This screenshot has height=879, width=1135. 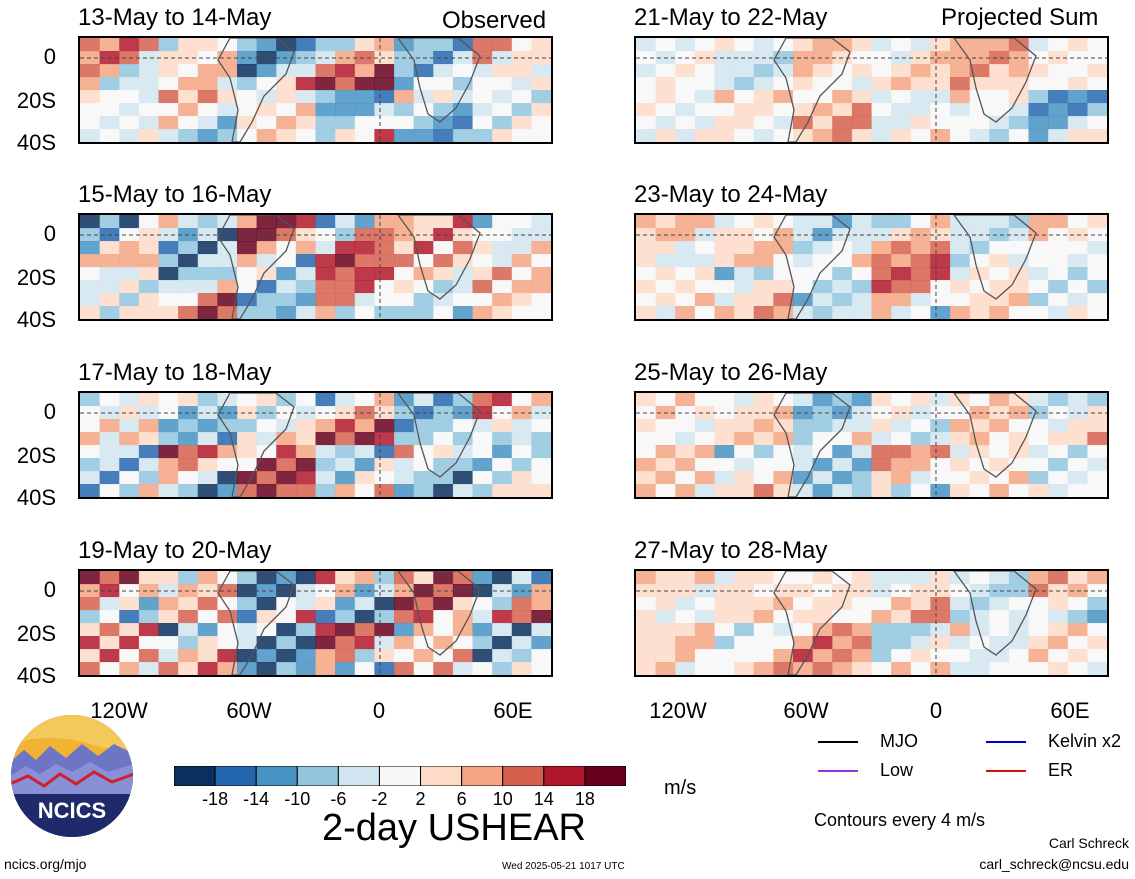 I want to click on lon-label-60w: 60W, so click(x=249, y=710).